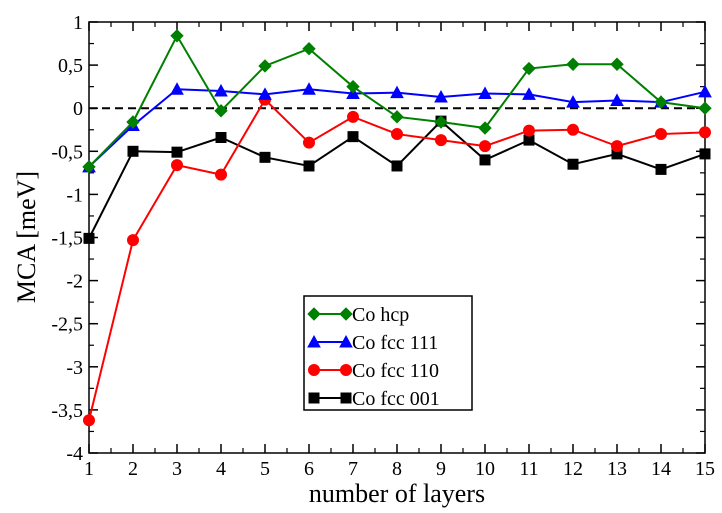  What do you see at coordinates (74, 454) in the screenshot?
I see `y-tick-label: -4` at bounding box center [74, 454].